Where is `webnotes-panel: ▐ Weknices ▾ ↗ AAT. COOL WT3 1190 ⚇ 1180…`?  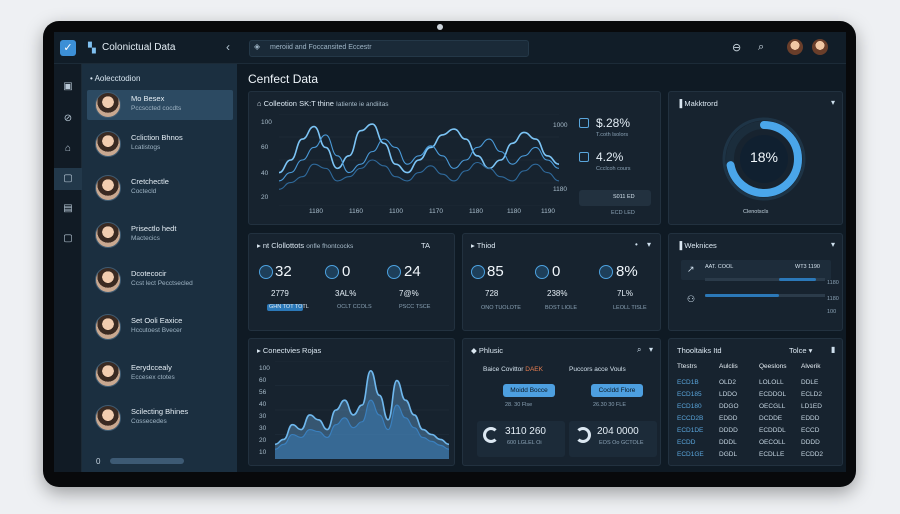 webnotes-panel: ▐ Weknices ▾ ↗ AAT. COOL WT3 1190 ⚇ 1180… is located at coordinates (755, 282).